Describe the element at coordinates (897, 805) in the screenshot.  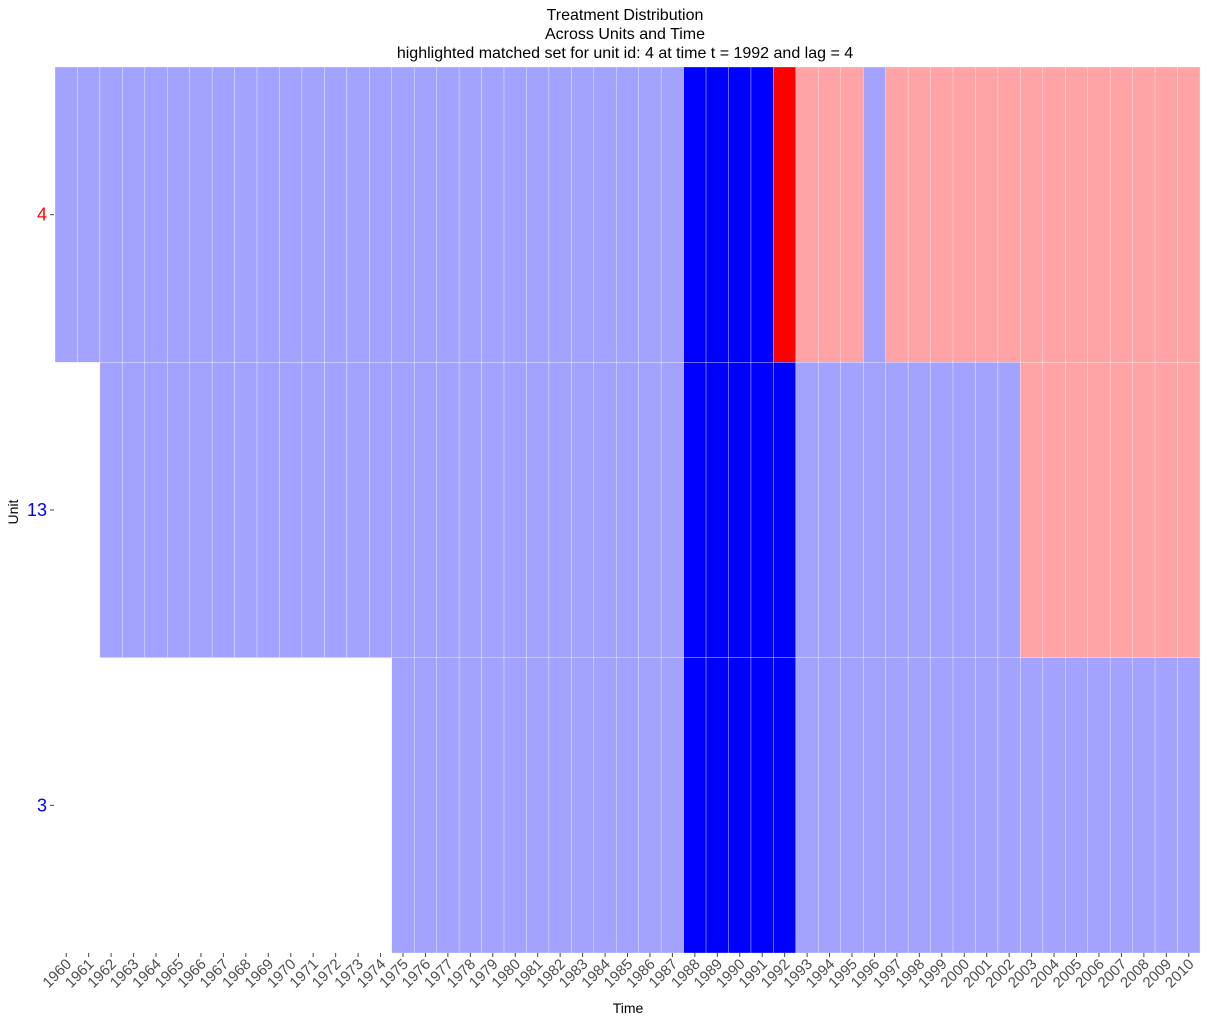
I see `cell-unit-3-year-1997` at that location.